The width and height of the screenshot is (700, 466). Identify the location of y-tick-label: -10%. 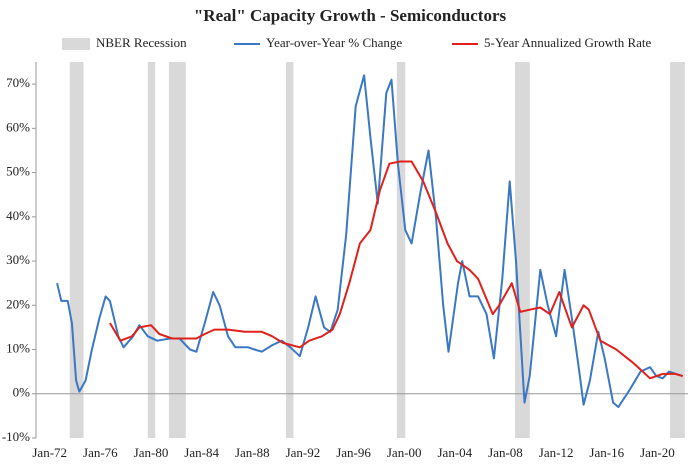
(16, 436).